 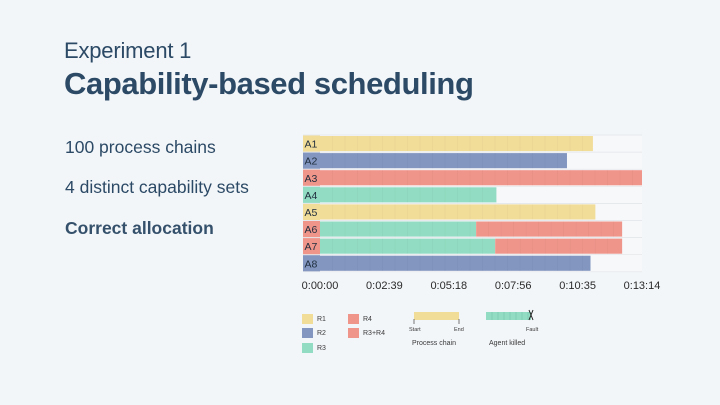 I want to click on legend-label: R3+R4, so click(x=374, y=333).